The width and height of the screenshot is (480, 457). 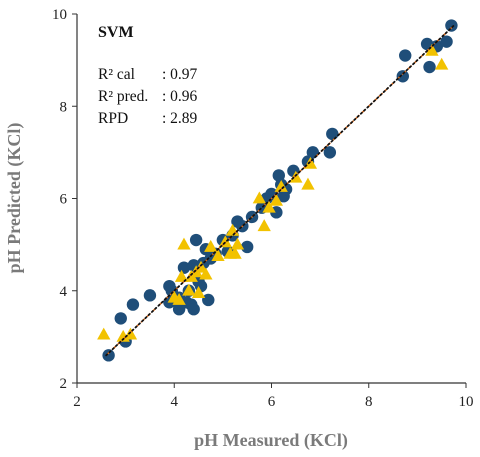 I want to click on stat-value-rpd: : 2.89, so click(x=180, y=118).